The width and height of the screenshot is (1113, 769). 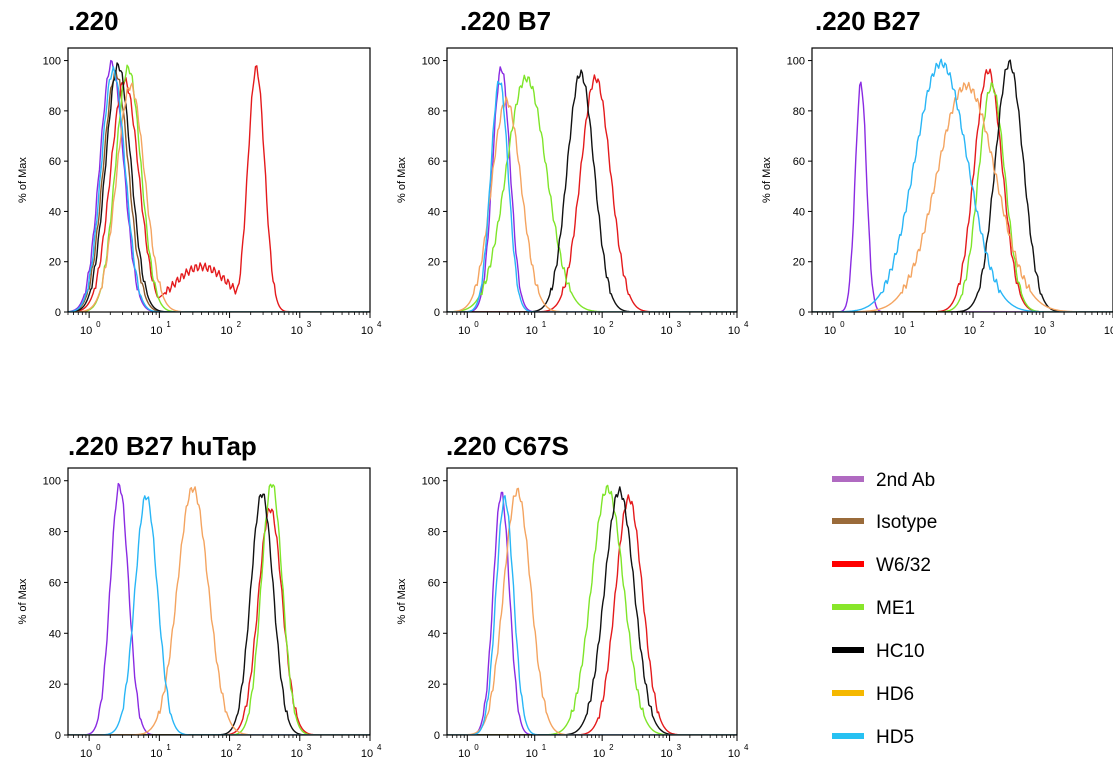 What do you see at coordinates (895, 608) in the screenshot?
I see `legend-label-me1: ME1` at bounding box center [895, 608].